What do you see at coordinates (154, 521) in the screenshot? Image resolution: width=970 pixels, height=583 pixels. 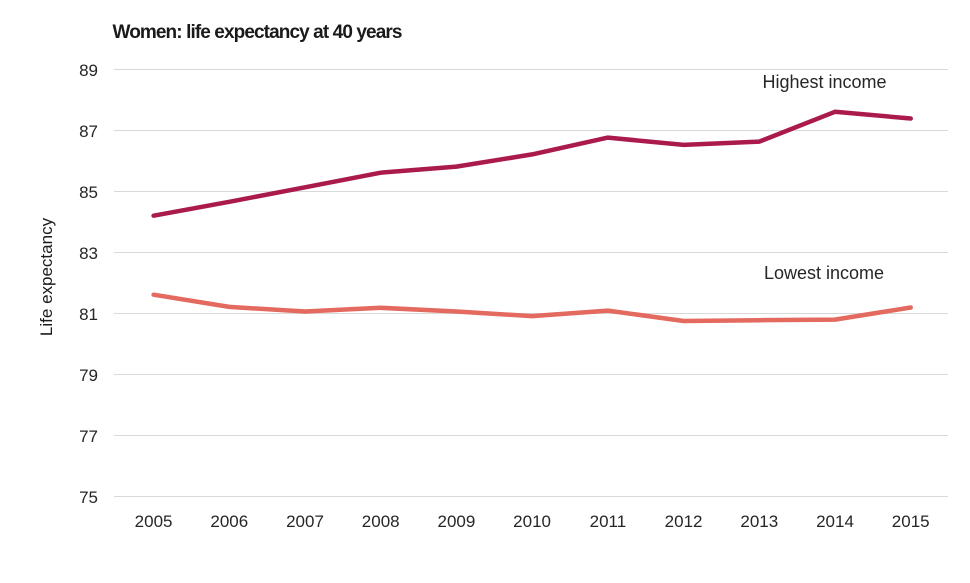 I see `svg-text: 2005` at bounding box center [154, 521].